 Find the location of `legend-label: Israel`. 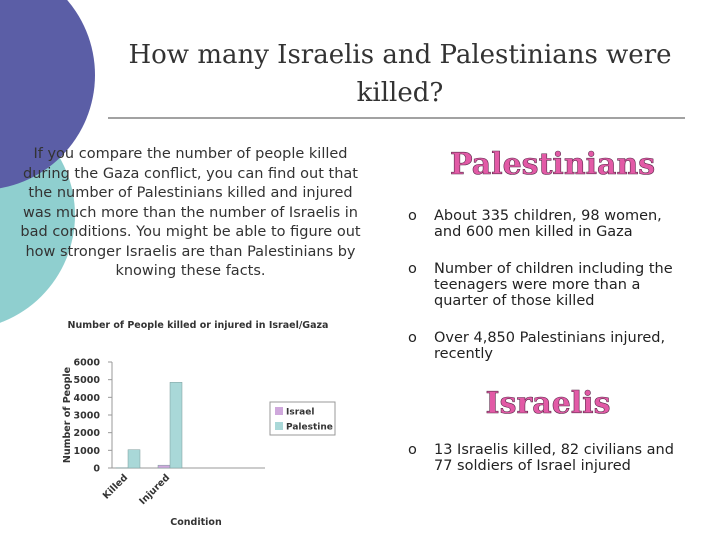

legend-label: Israel is located at coordinates (300, 413).